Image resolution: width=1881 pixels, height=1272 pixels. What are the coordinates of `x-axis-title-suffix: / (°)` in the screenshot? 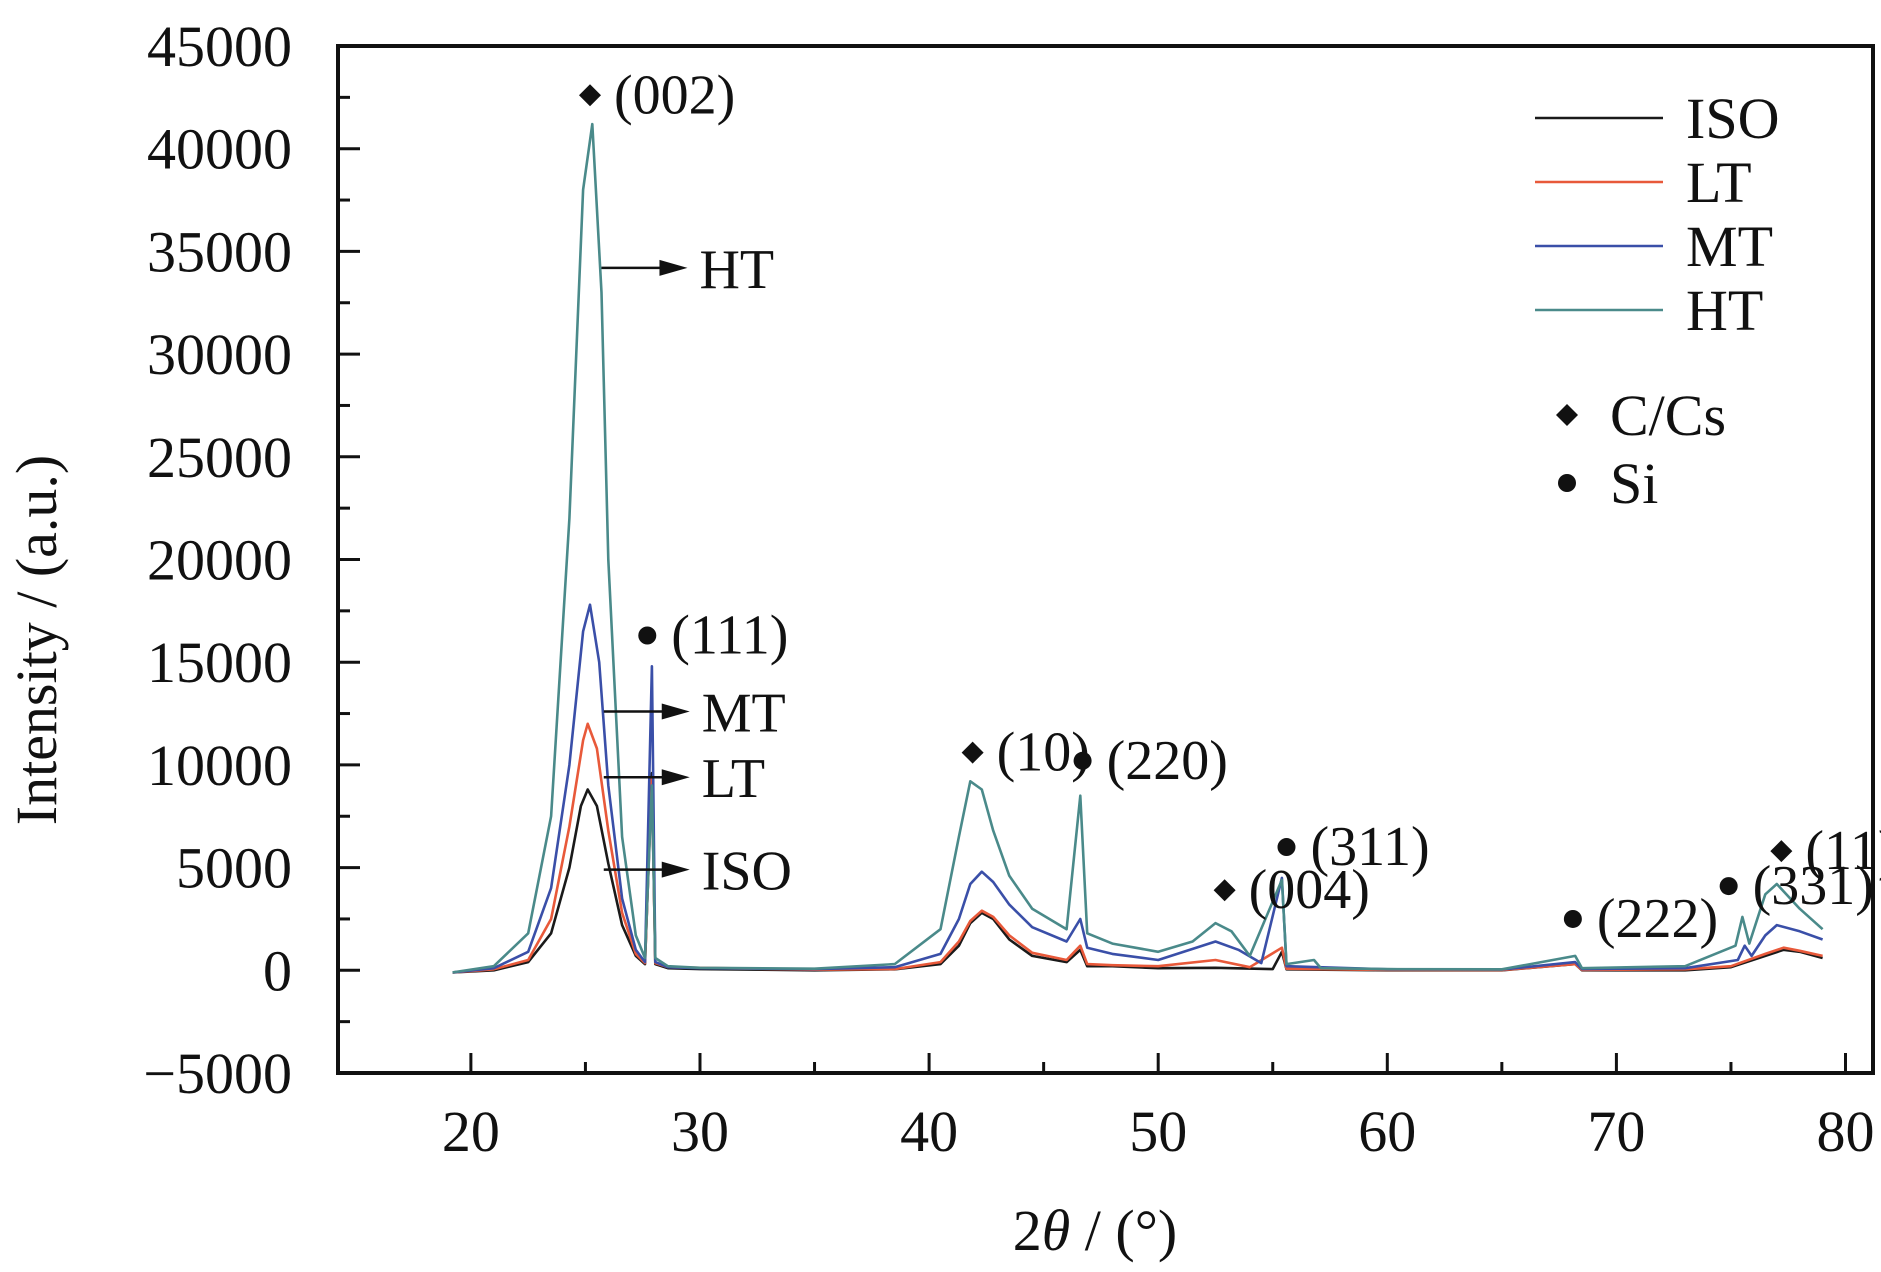 It's located at (1123, 1230).